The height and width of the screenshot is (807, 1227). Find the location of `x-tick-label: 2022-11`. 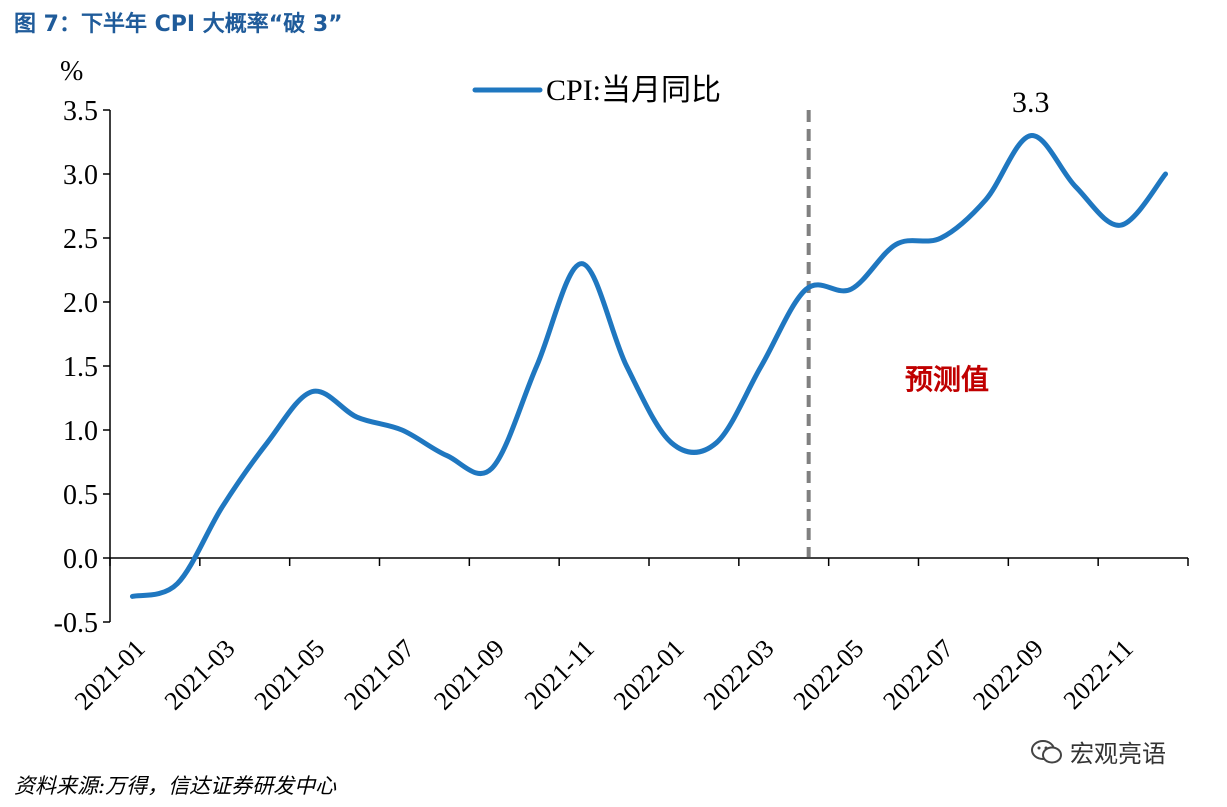

x-tick-label: 2022-11 is located at coordinates (1098, 674).